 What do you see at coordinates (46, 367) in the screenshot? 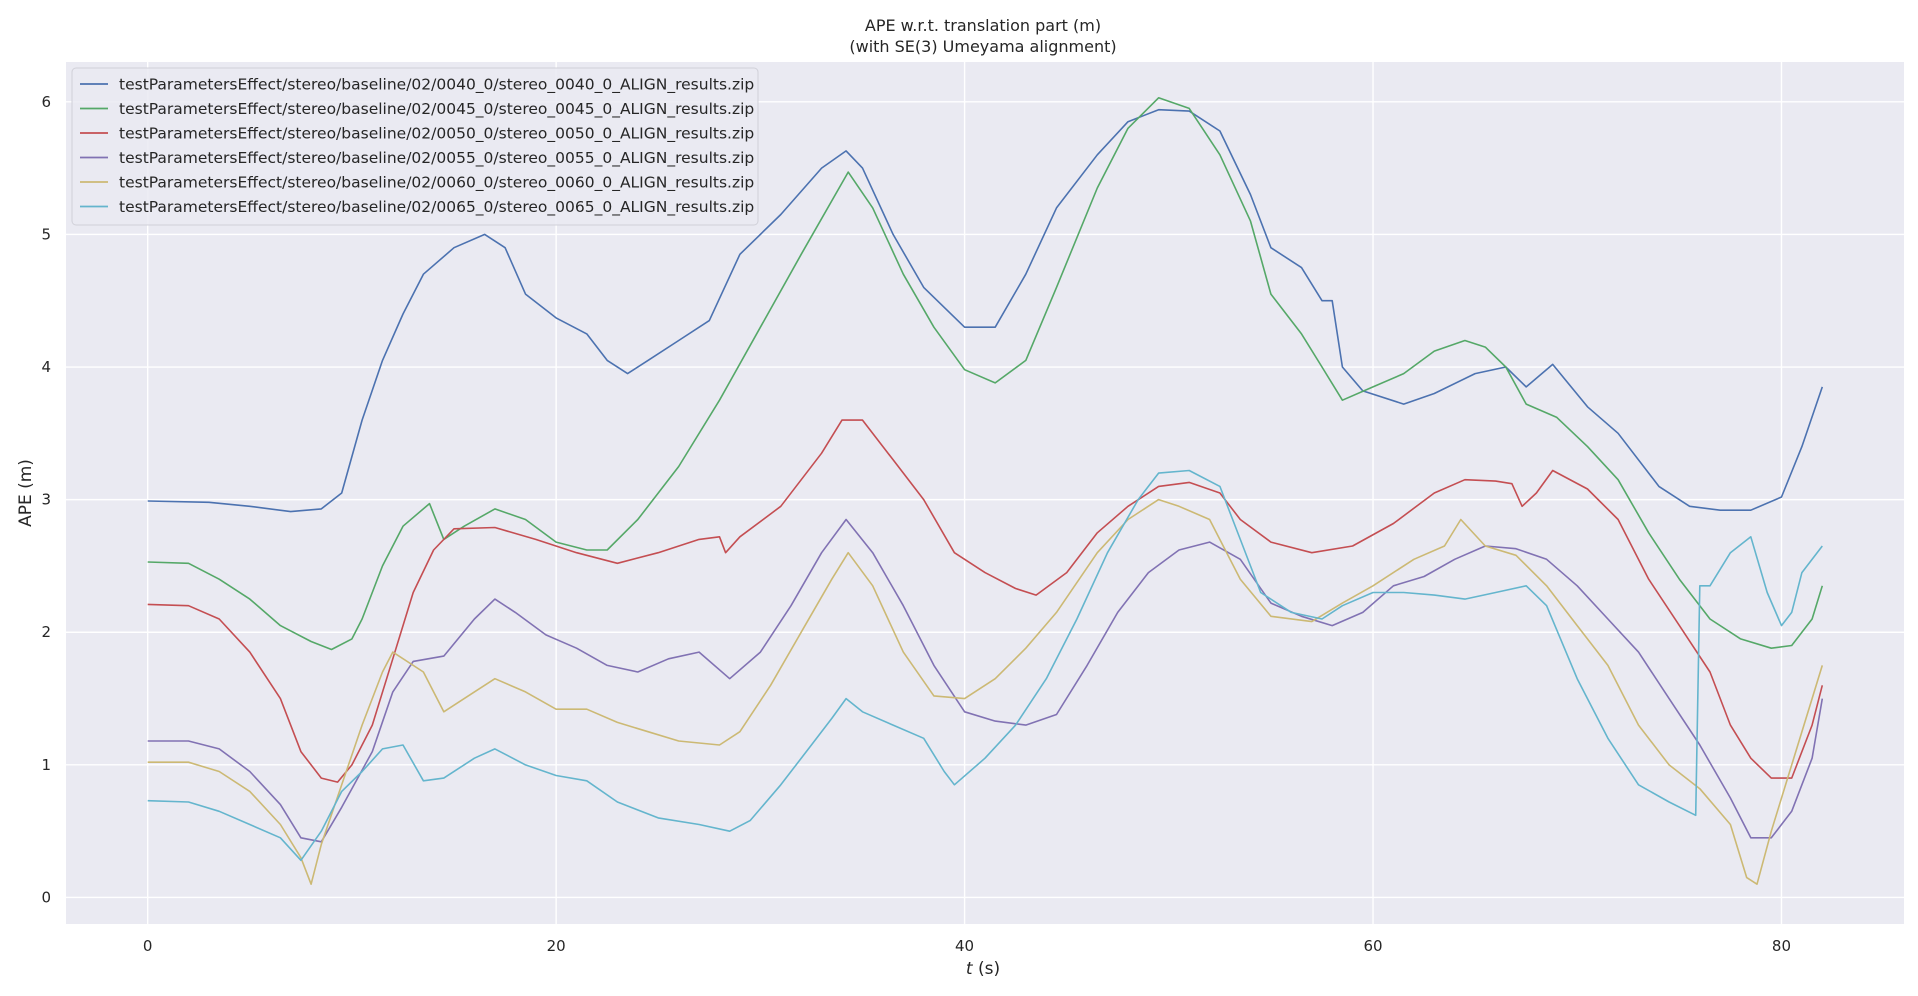
I see `y-tick-label: 4` at bounding box center [46, 367].